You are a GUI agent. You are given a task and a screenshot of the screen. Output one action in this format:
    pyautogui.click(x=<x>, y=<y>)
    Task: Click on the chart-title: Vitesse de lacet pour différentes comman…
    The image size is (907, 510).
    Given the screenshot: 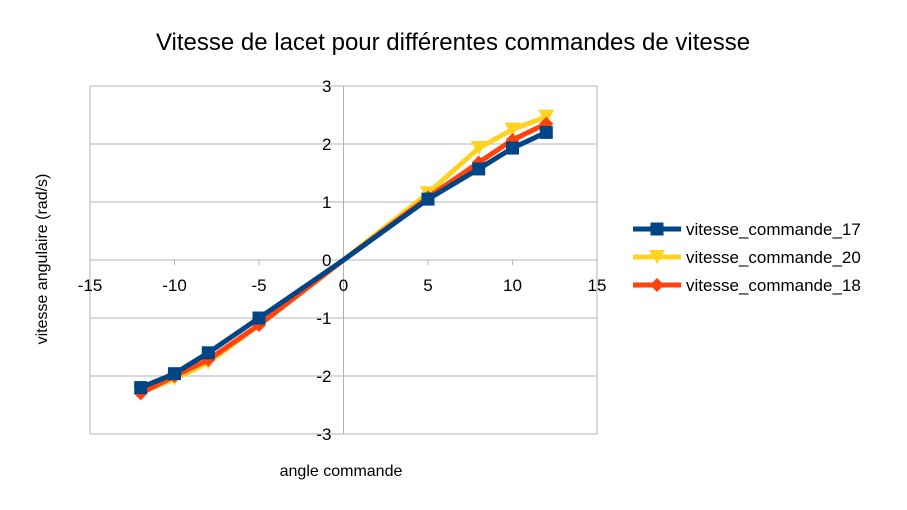 What is the action you would take?
    pyautogui.click(x=453, y=42)
    